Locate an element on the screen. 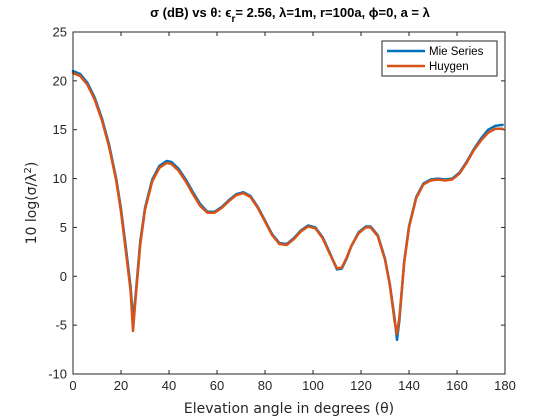  y-tick-label: 25 is located at coordinates (60, 32).